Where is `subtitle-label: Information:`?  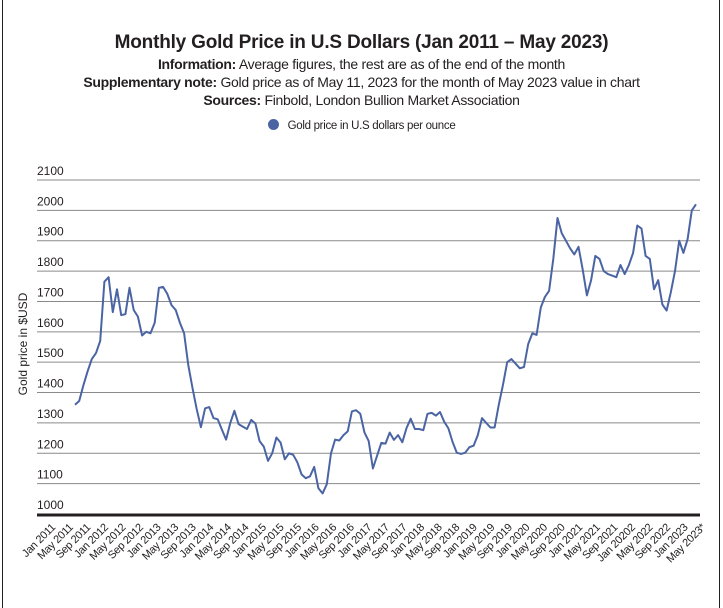 subtitle-label: Information: is located at coordinates (197, 64).